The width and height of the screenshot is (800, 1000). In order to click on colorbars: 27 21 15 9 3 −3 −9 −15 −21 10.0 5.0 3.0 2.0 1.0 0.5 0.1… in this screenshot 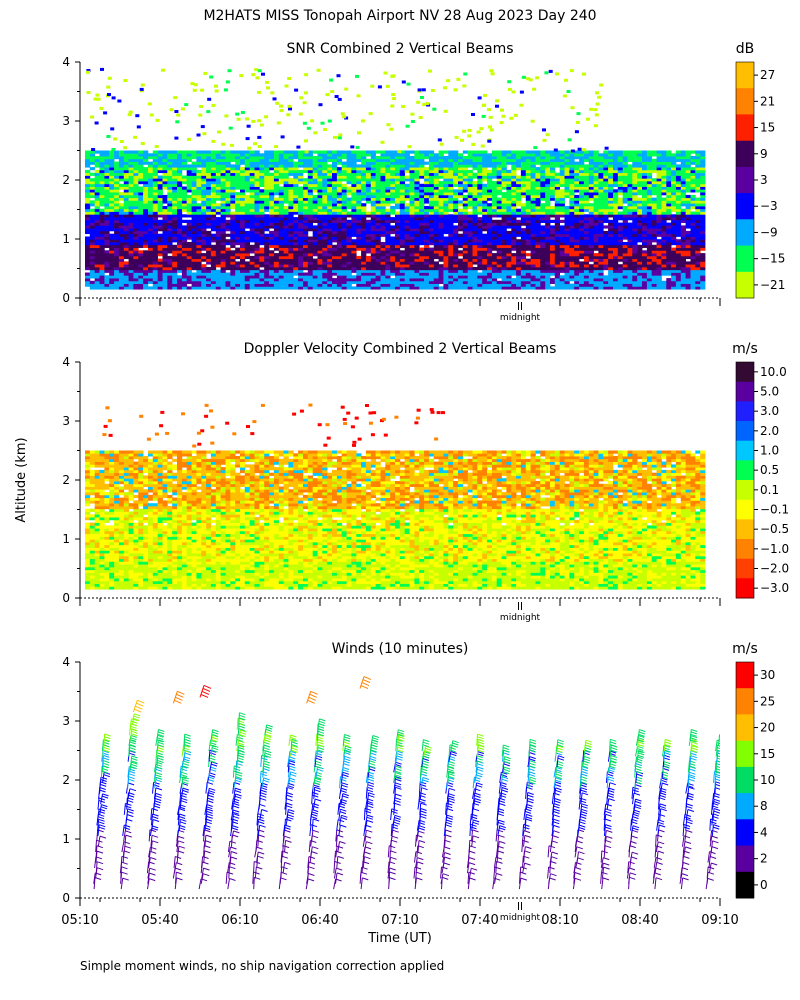, I will do `click(762, 480)`.